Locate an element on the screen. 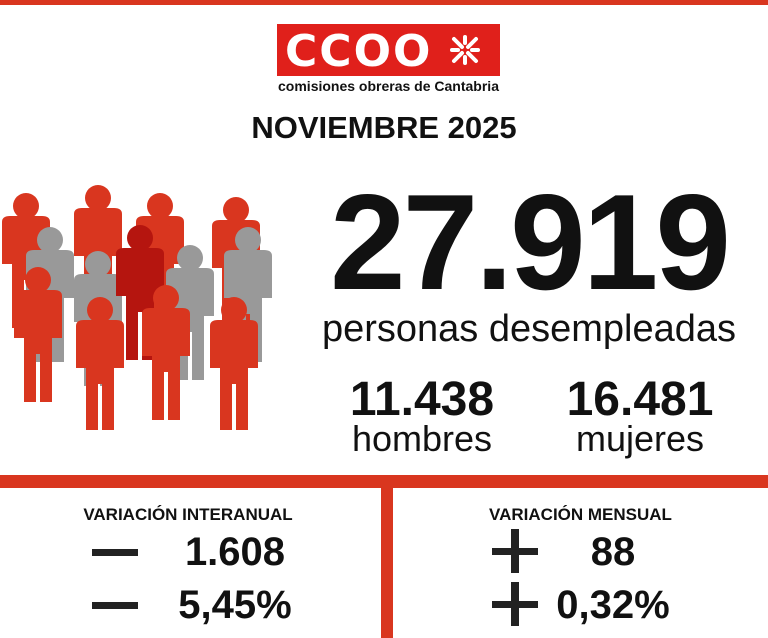  divider-vertical is located at coordinates (387, 563).